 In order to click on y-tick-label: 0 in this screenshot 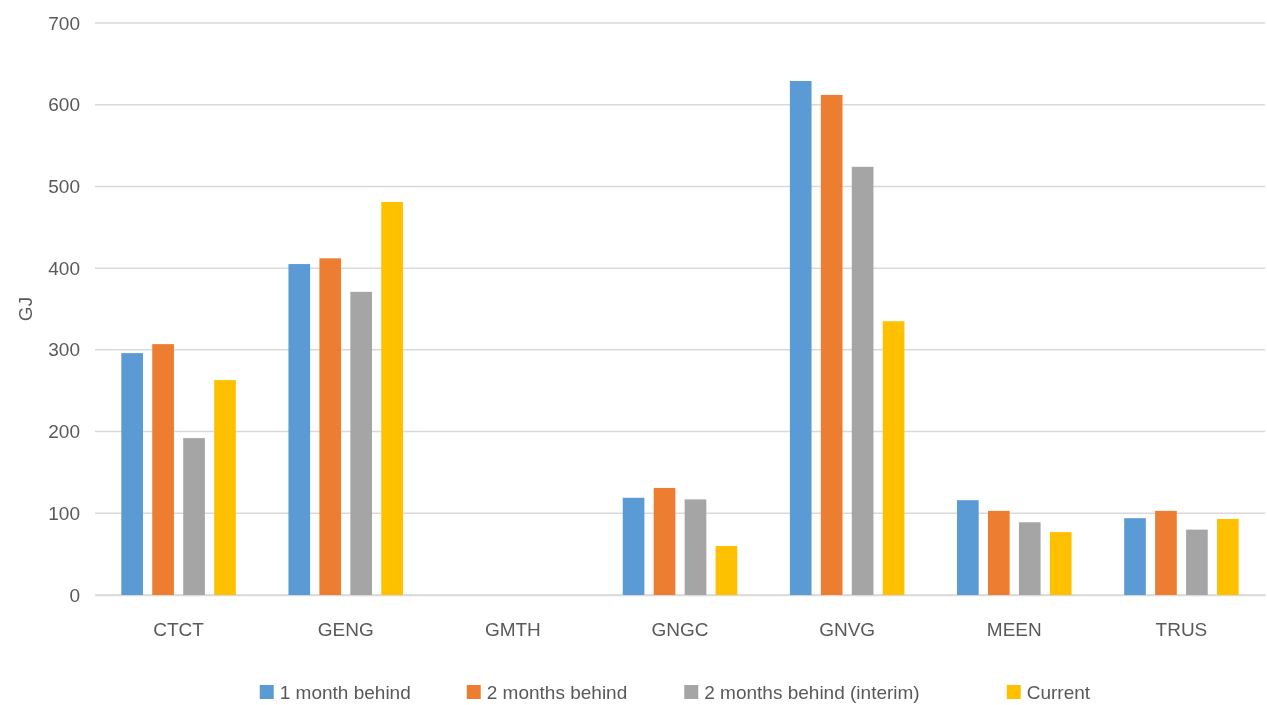, I will do `click(74, 595)`.